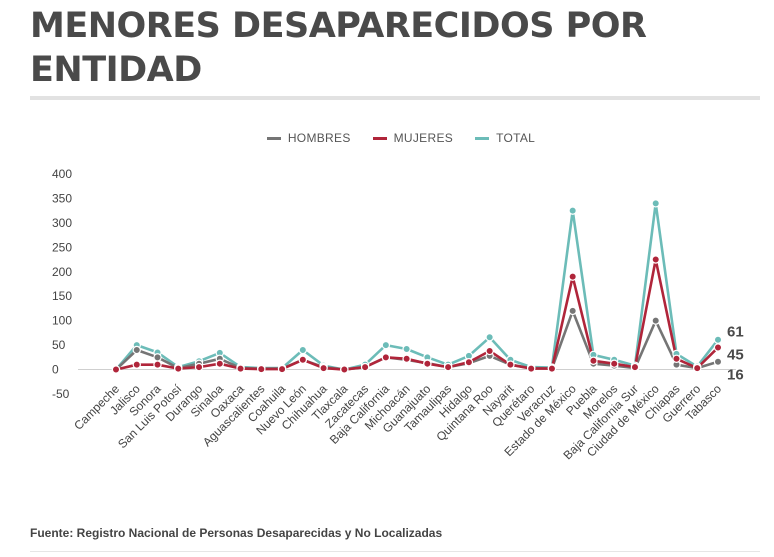 This screenshot has width=774, height=557. I want to click on chart-legend: HOMBRES MUJERES TOTAL, so click(387, 138).